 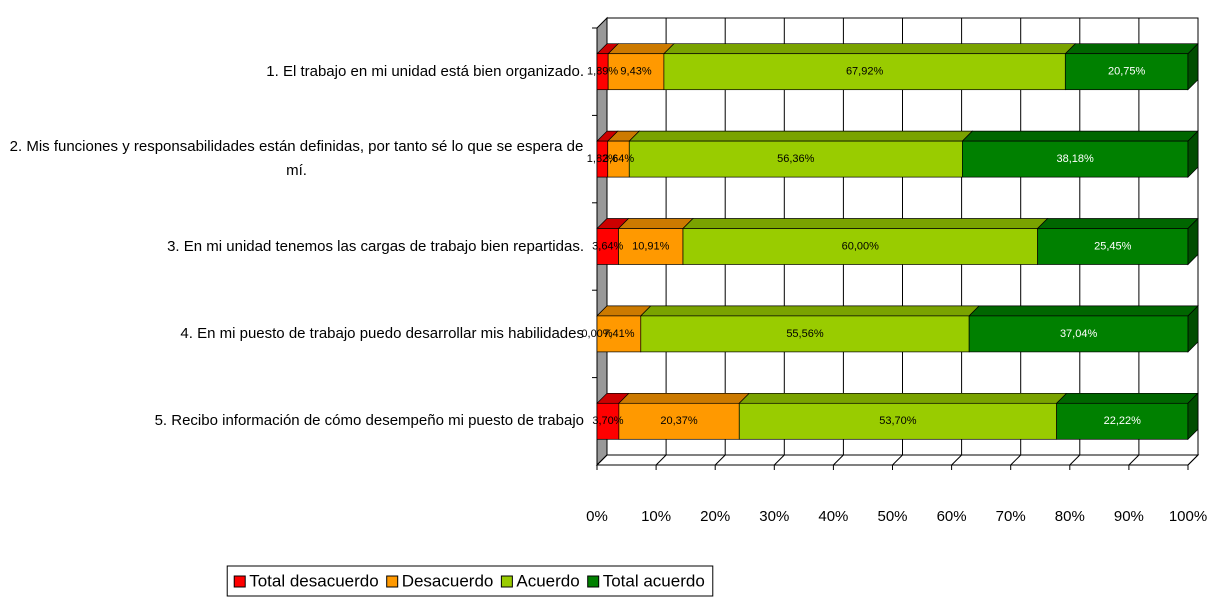 I want to click on data-label: 25,45%, so click(x=1113, y=246).